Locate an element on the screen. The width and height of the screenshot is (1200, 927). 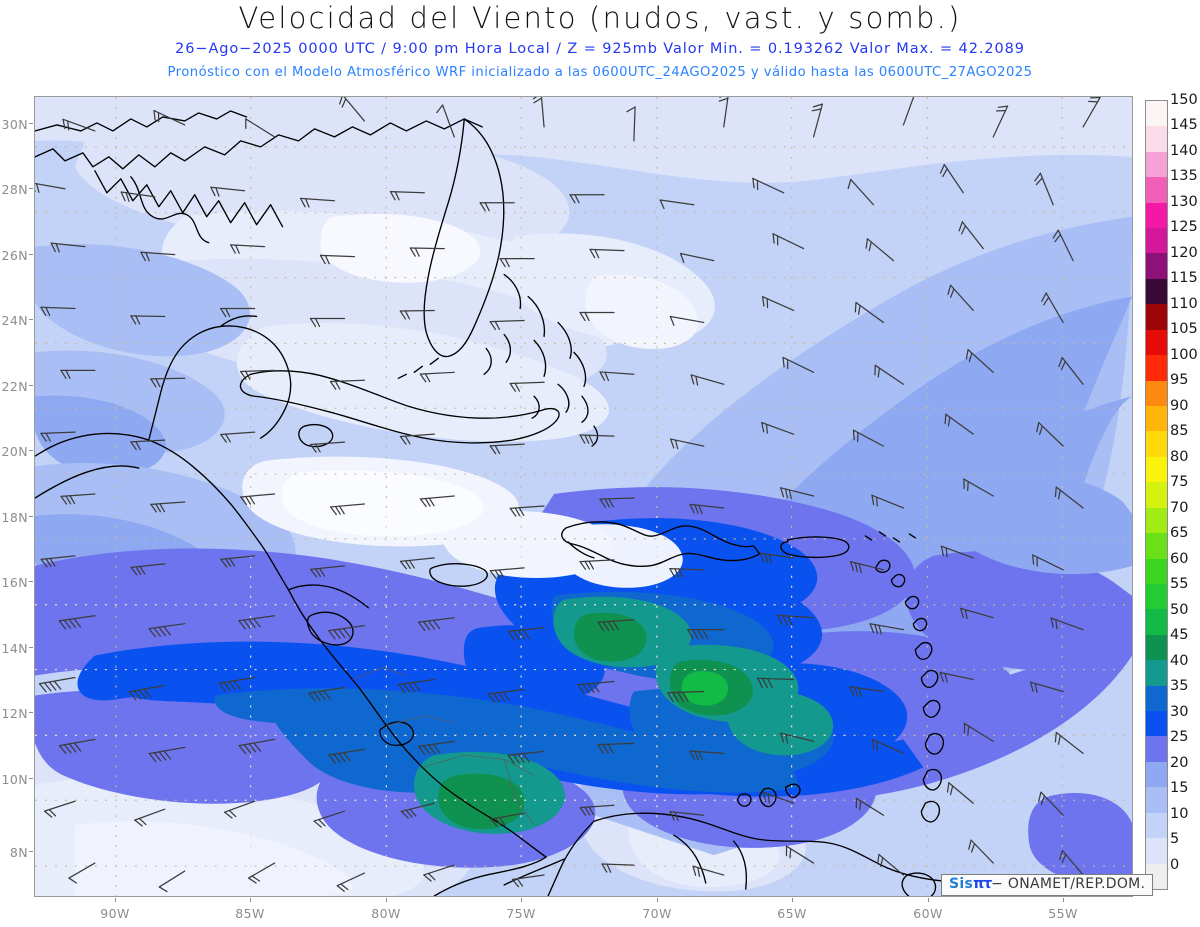
ytick-26N: 26N is located at coordinates (14, 255).